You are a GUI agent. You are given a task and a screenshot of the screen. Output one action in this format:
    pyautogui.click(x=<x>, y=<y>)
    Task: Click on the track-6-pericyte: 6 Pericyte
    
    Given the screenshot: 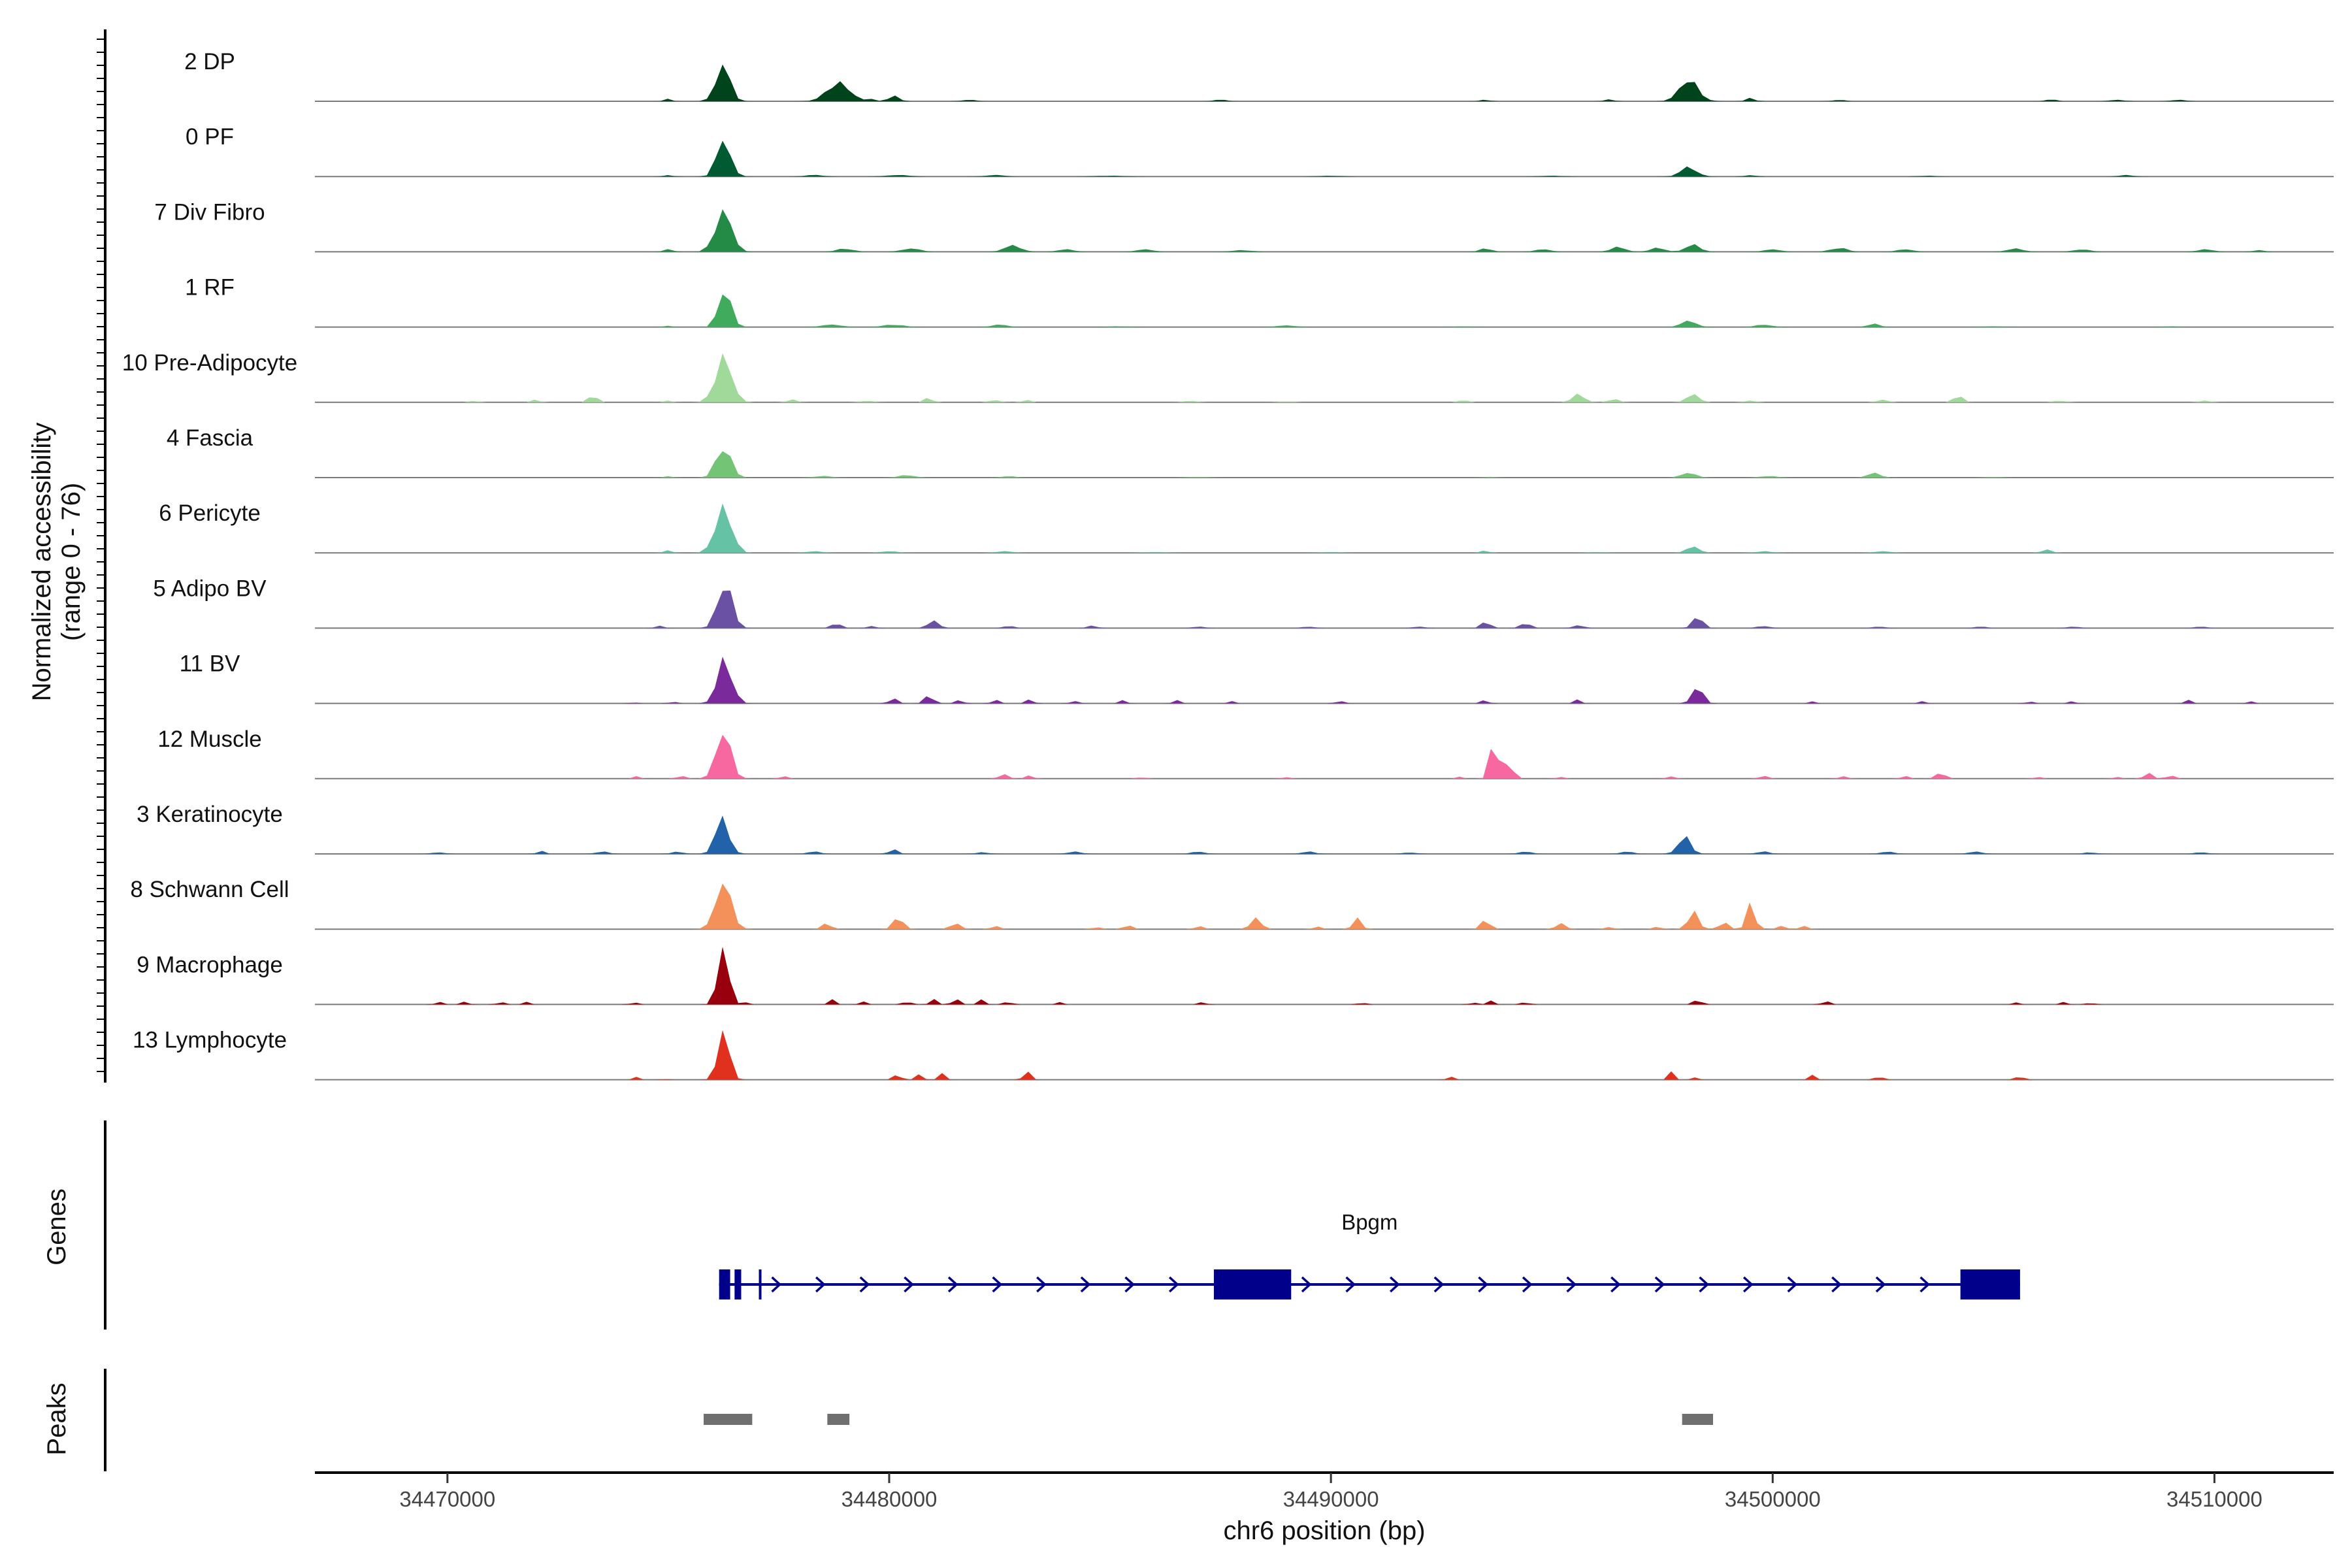 What is the action you would take?
    pyautogui.click(x=1246, y=527)
    